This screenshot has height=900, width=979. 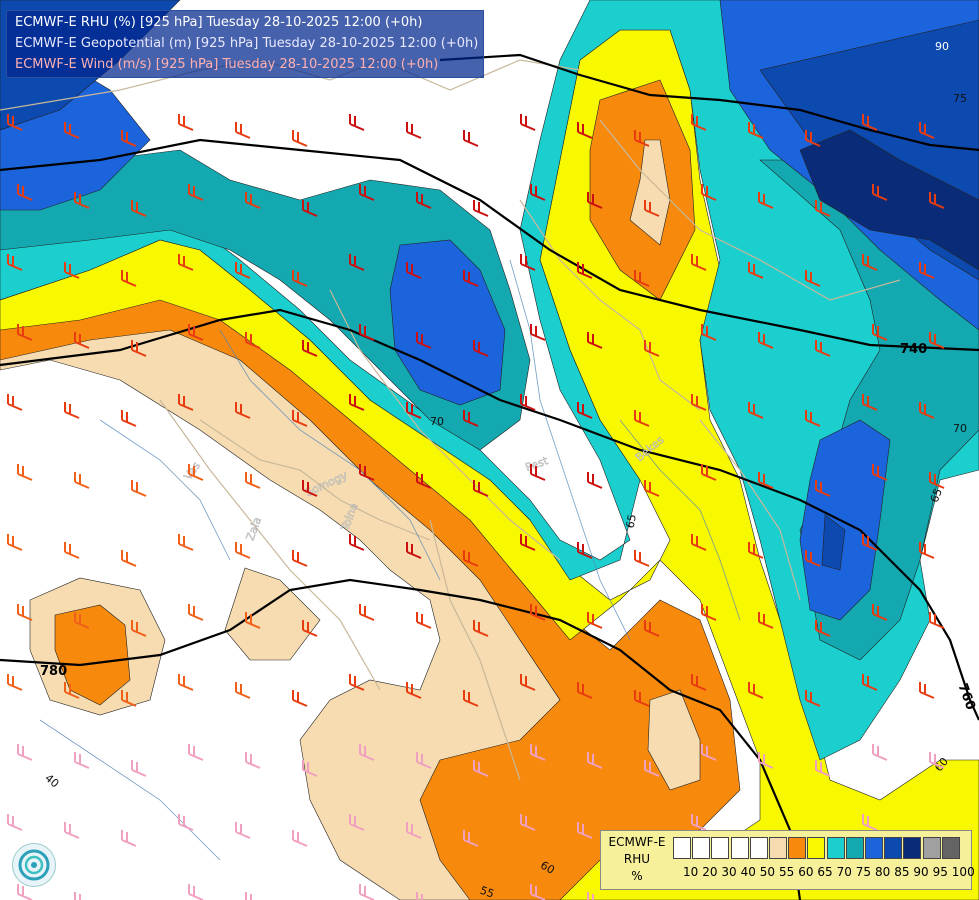 I want to click on legend-tick-label: 10, so click(x=691, y=872).